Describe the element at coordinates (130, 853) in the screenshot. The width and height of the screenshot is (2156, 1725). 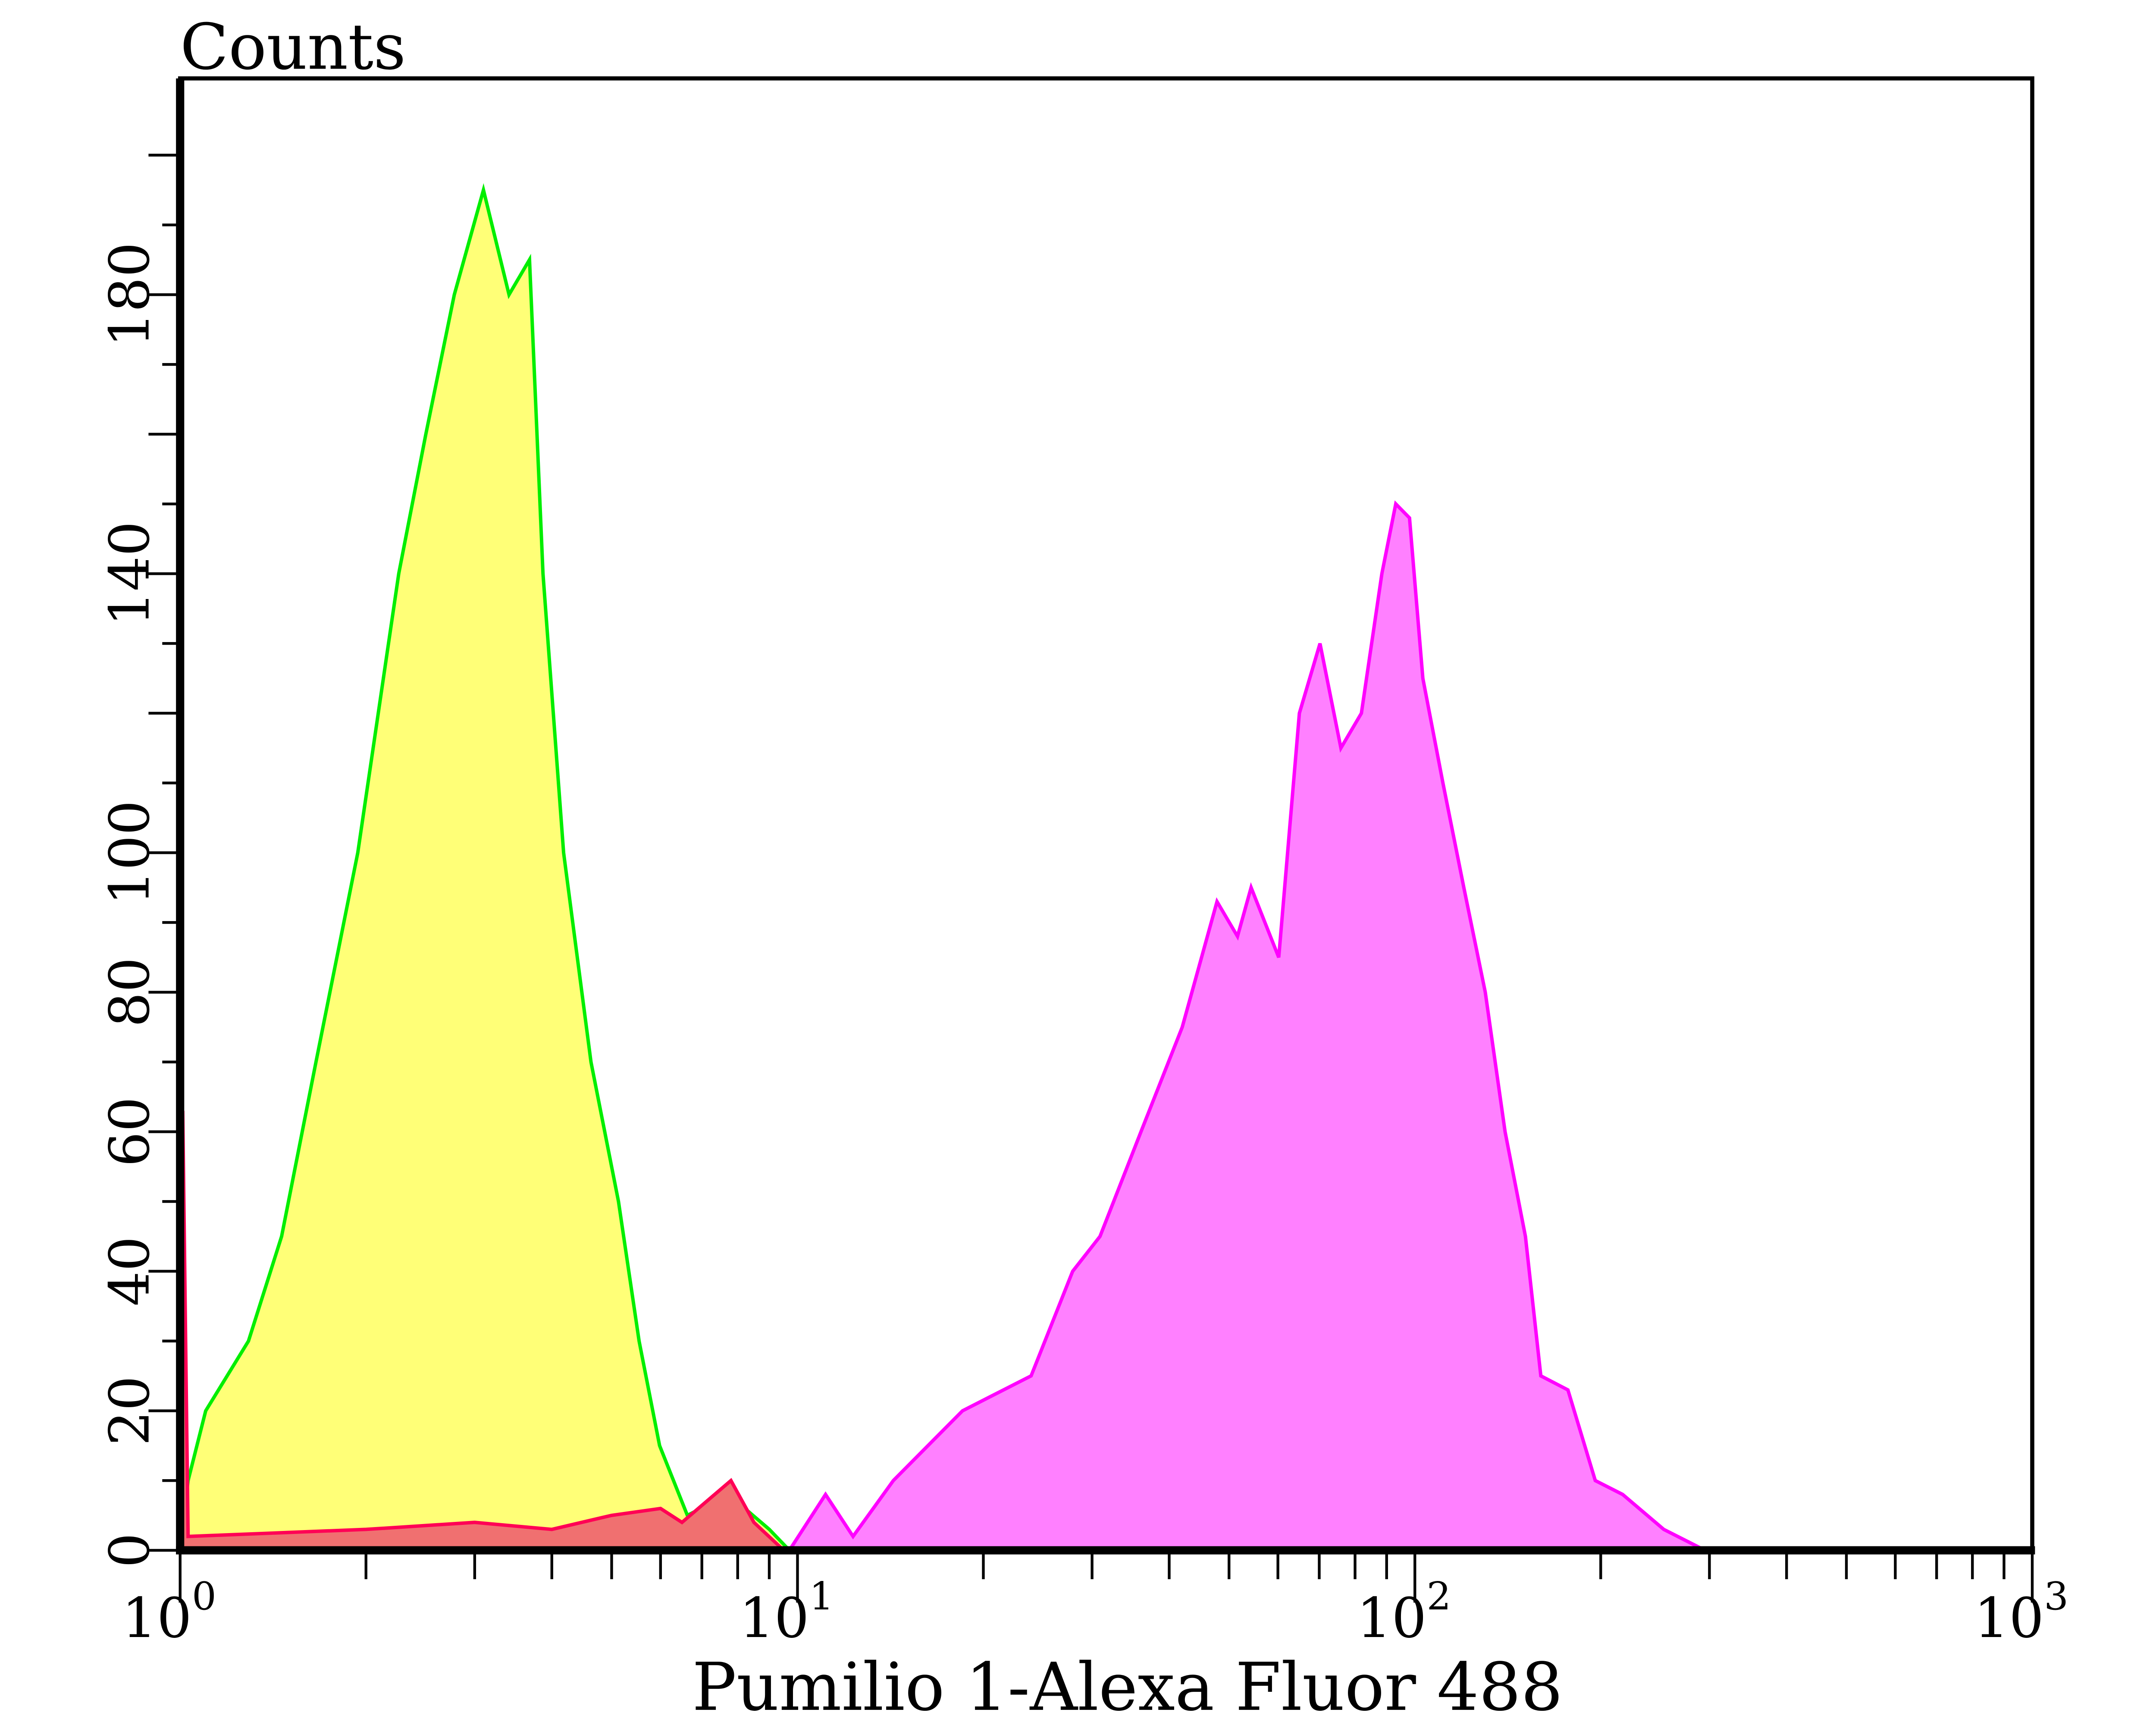
I see `y-tick-label: 100` at that location.